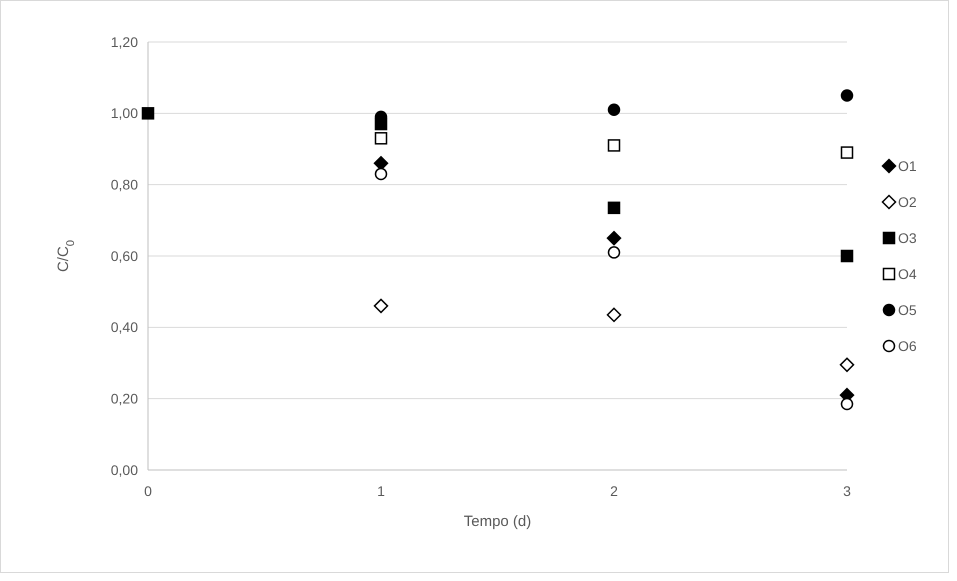 Image resolution: width=957 pixels, height=581 pixels. I want to click on y-tick-label: 0,20, so click(124, 398).